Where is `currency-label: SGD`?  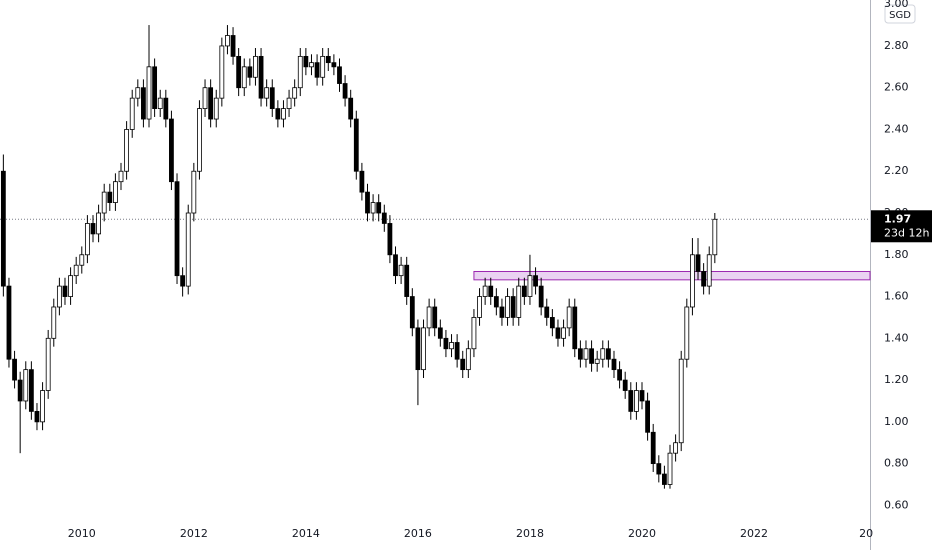 currency-label: SGD is located at coordinates (900, 15).